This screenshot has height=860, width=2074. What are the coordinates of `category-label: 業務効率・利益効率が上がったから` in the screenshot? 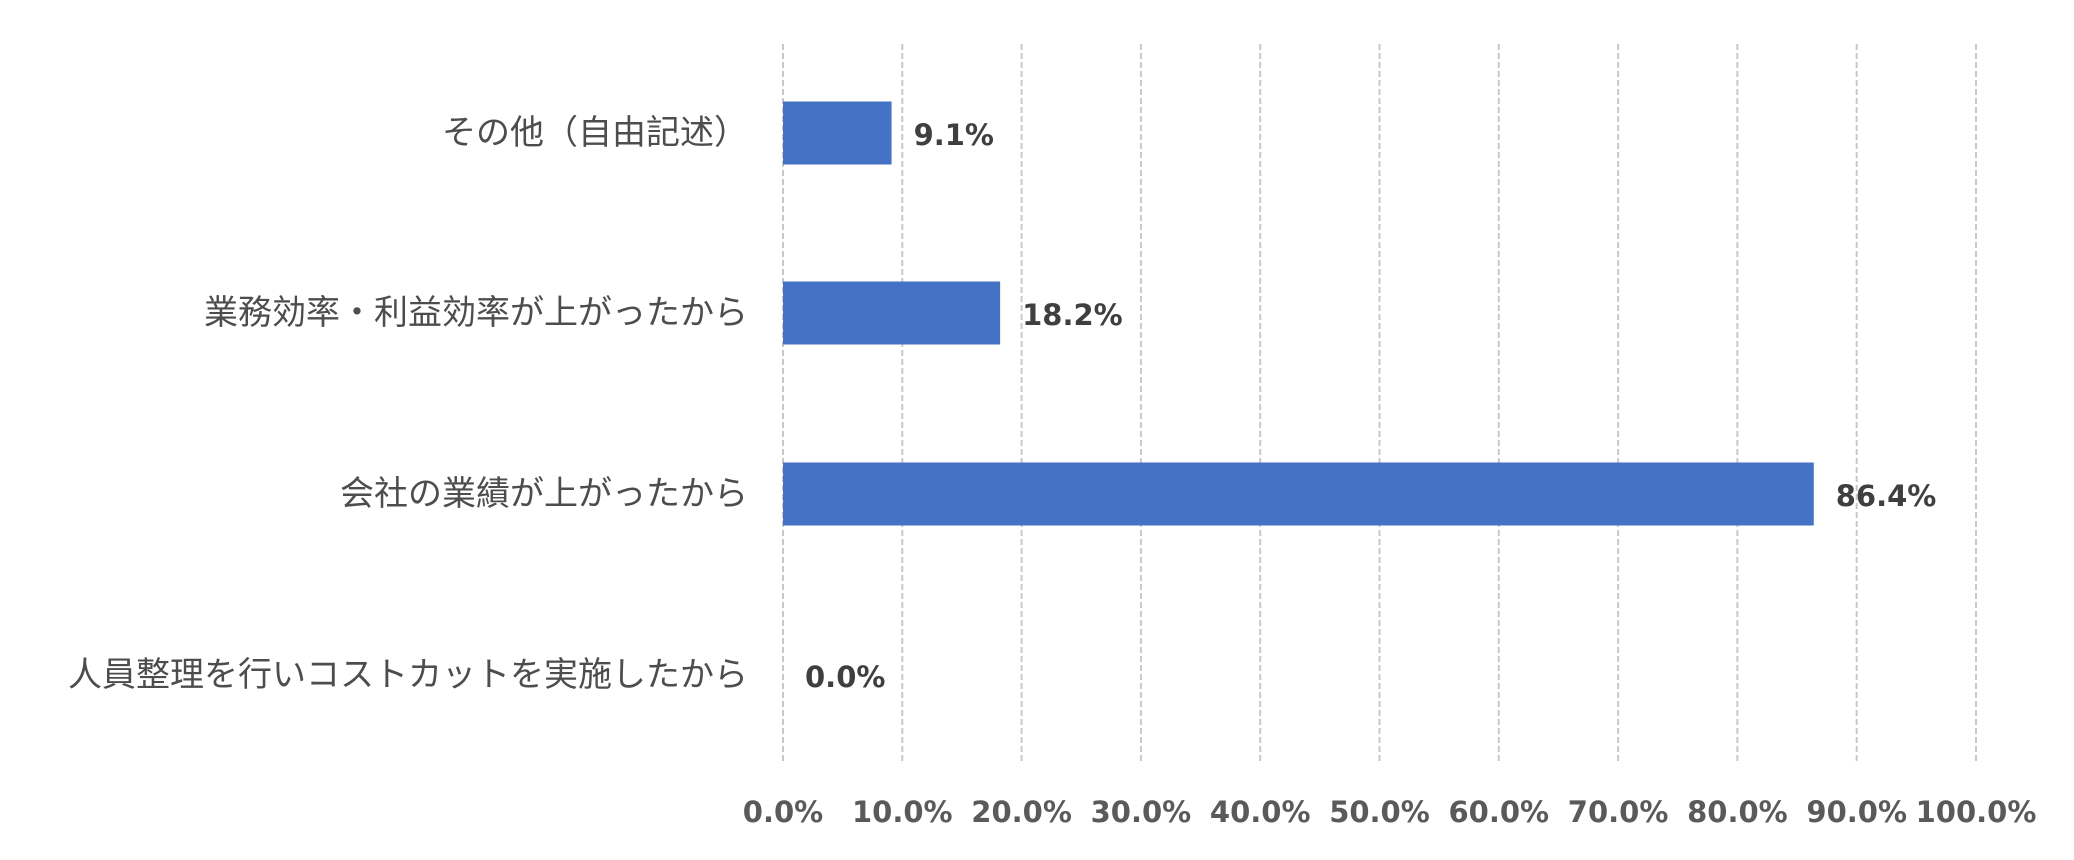 It's located at (476, 313).